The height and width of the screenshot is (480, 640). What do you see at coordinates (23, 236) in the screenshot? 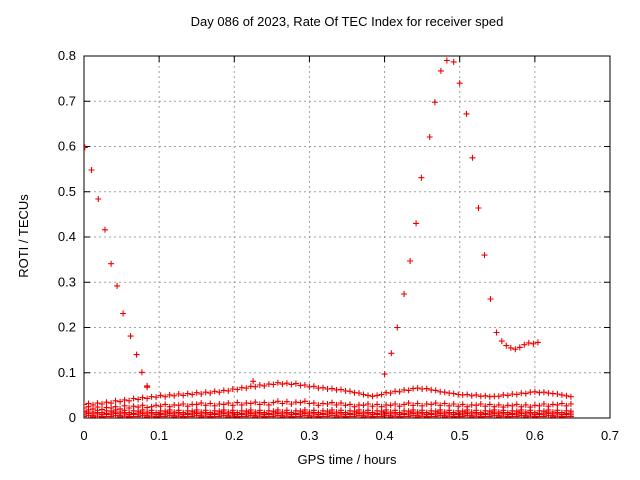
I see `y-axis-label: ROTI / TECUs` at bounding box center [23, 236].